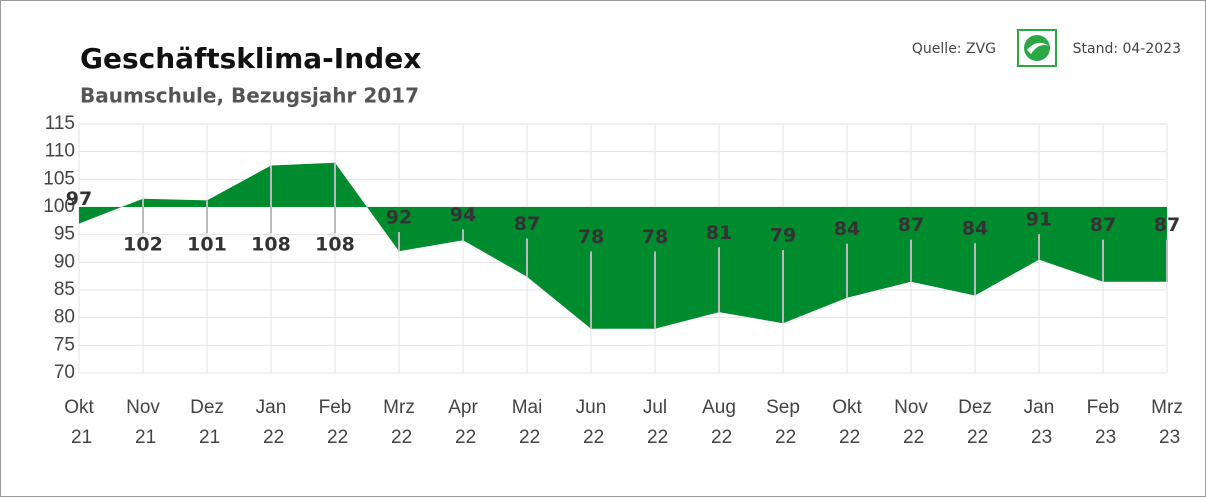 The height and width of the screenshot is (497, 1206). Describe the element at coordinates (60, 151) in the screenshot. I see `y-tick-label: 110` at that location.